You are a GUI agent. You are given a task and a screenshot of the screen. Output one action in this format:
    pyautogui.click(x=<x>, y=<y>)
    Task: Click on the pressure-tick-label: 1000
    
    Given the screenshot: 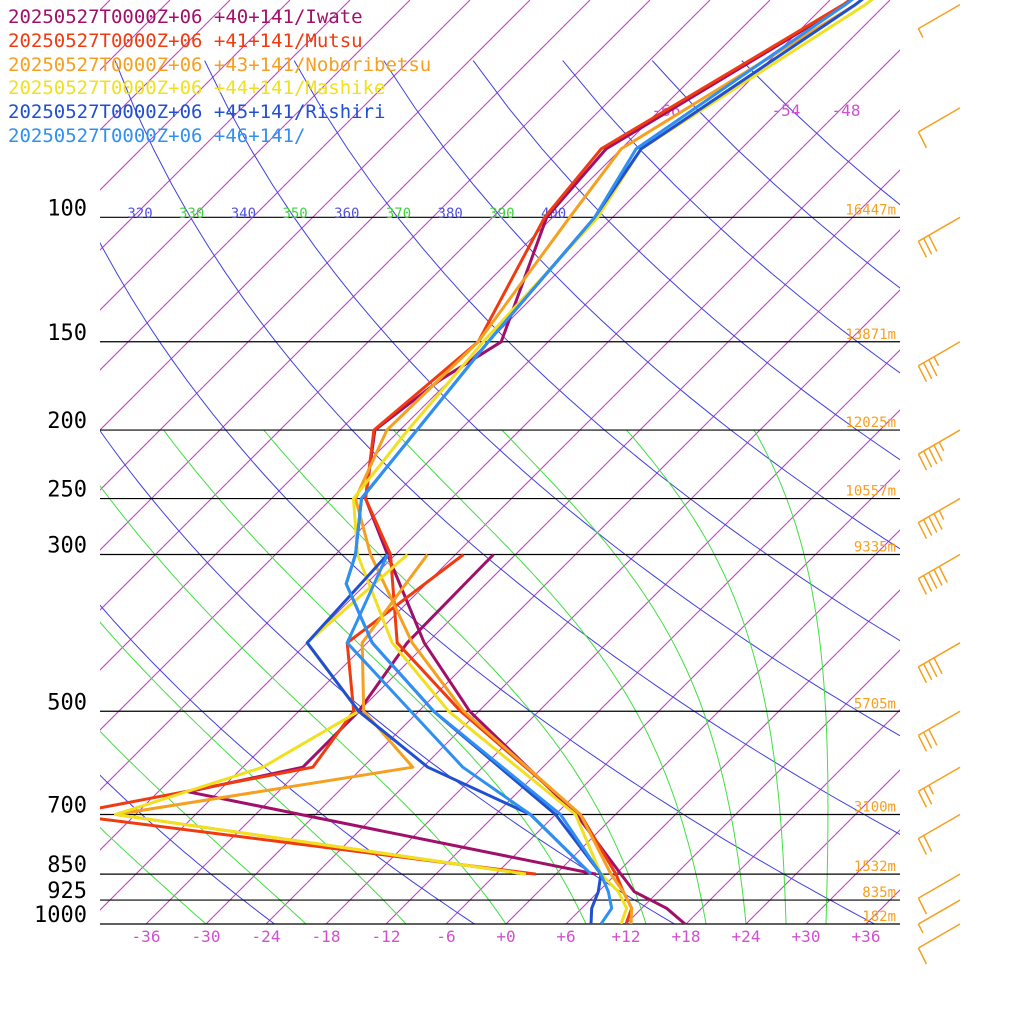 What is the action you would take?
    pyautogui.click(x=60, y=915)
    